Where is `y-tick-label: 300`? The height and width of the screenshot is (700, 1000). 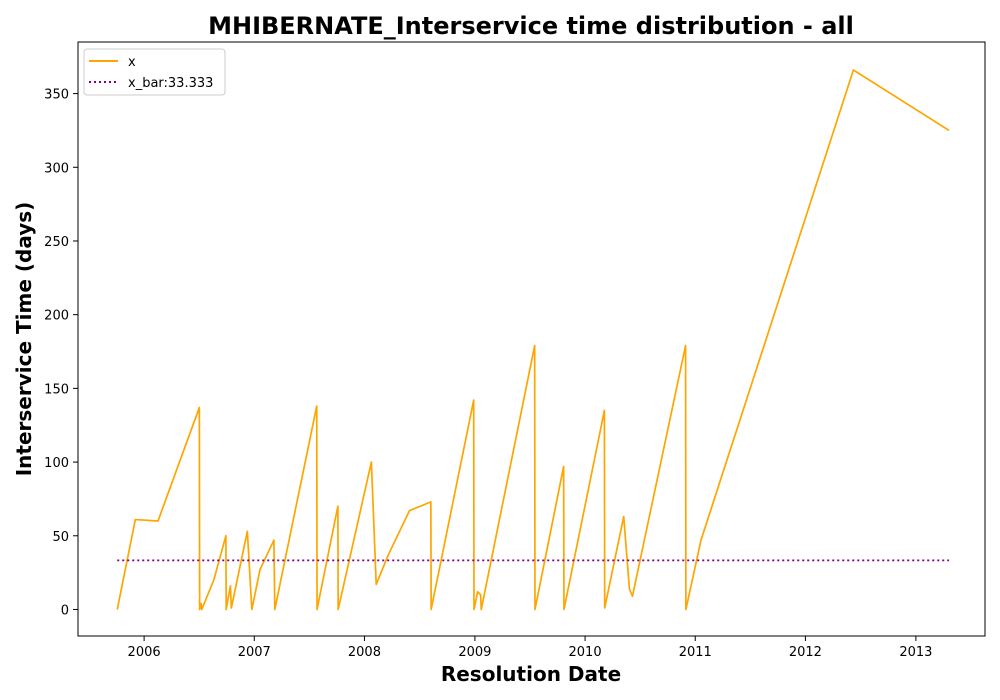
y-tick-label: 300 is located at coordinates (56, 168).